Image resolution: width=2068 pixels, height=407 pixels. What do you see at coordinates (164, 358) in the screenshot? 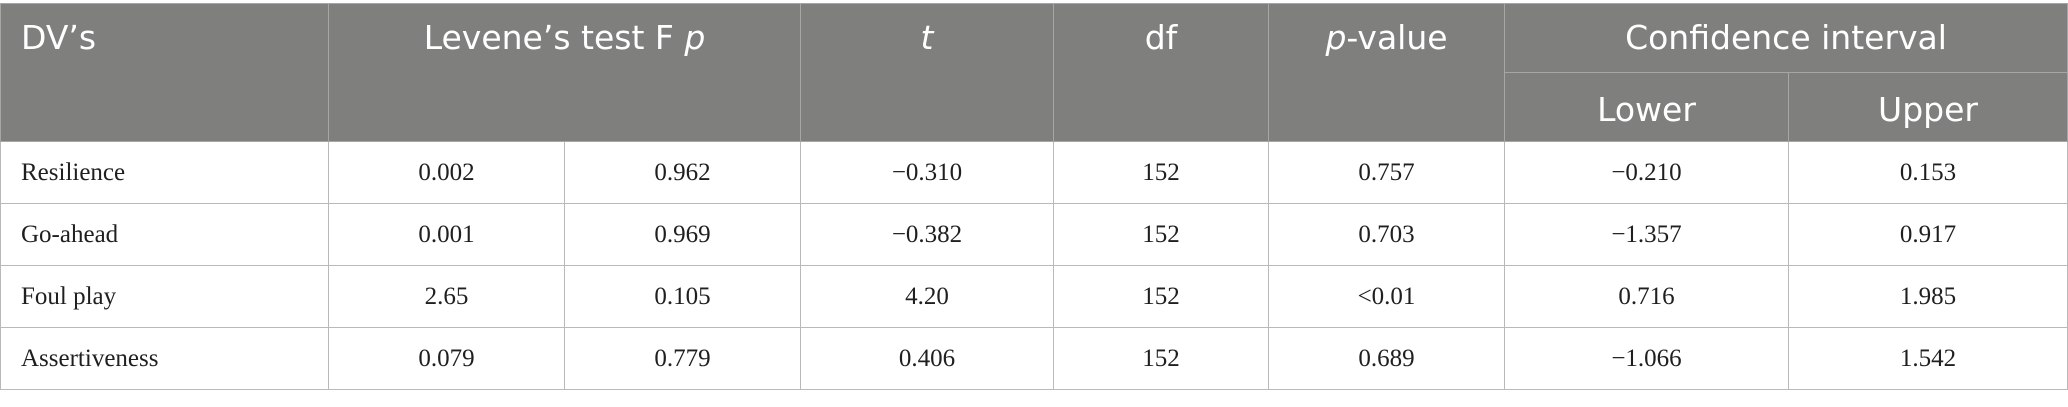
I see `cell-dv: Assertiveness` at bounding box center [164, 358].